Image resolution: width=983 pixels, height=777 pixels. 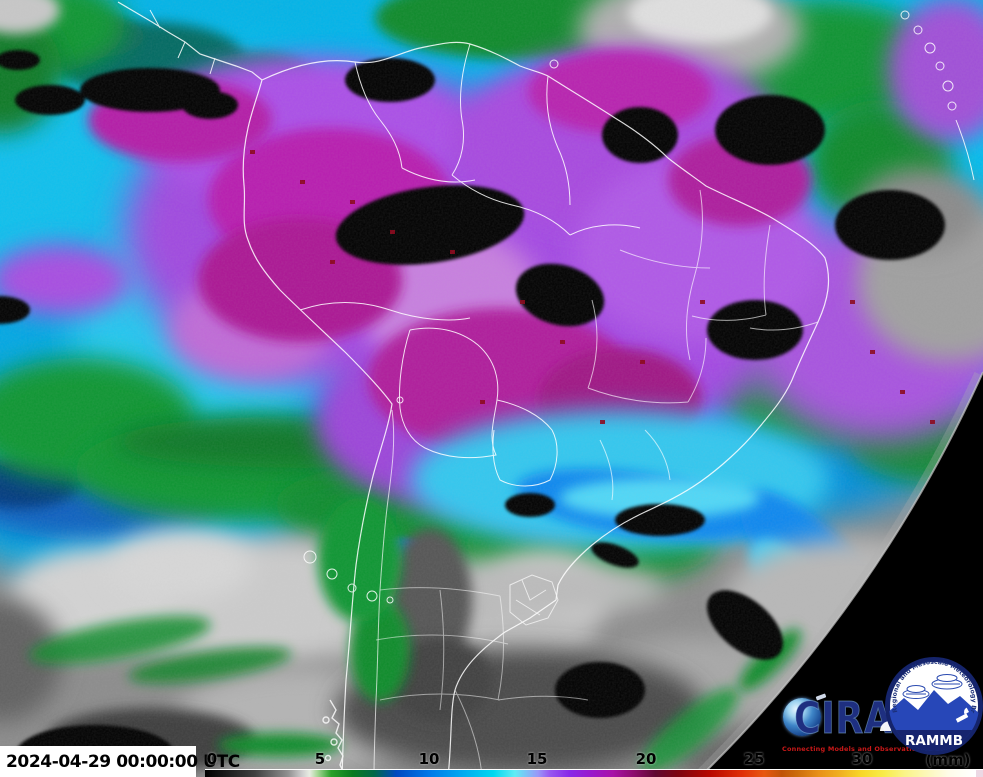 I want to click on colorbar-tick-30: 30, so click(x=862, y=759).